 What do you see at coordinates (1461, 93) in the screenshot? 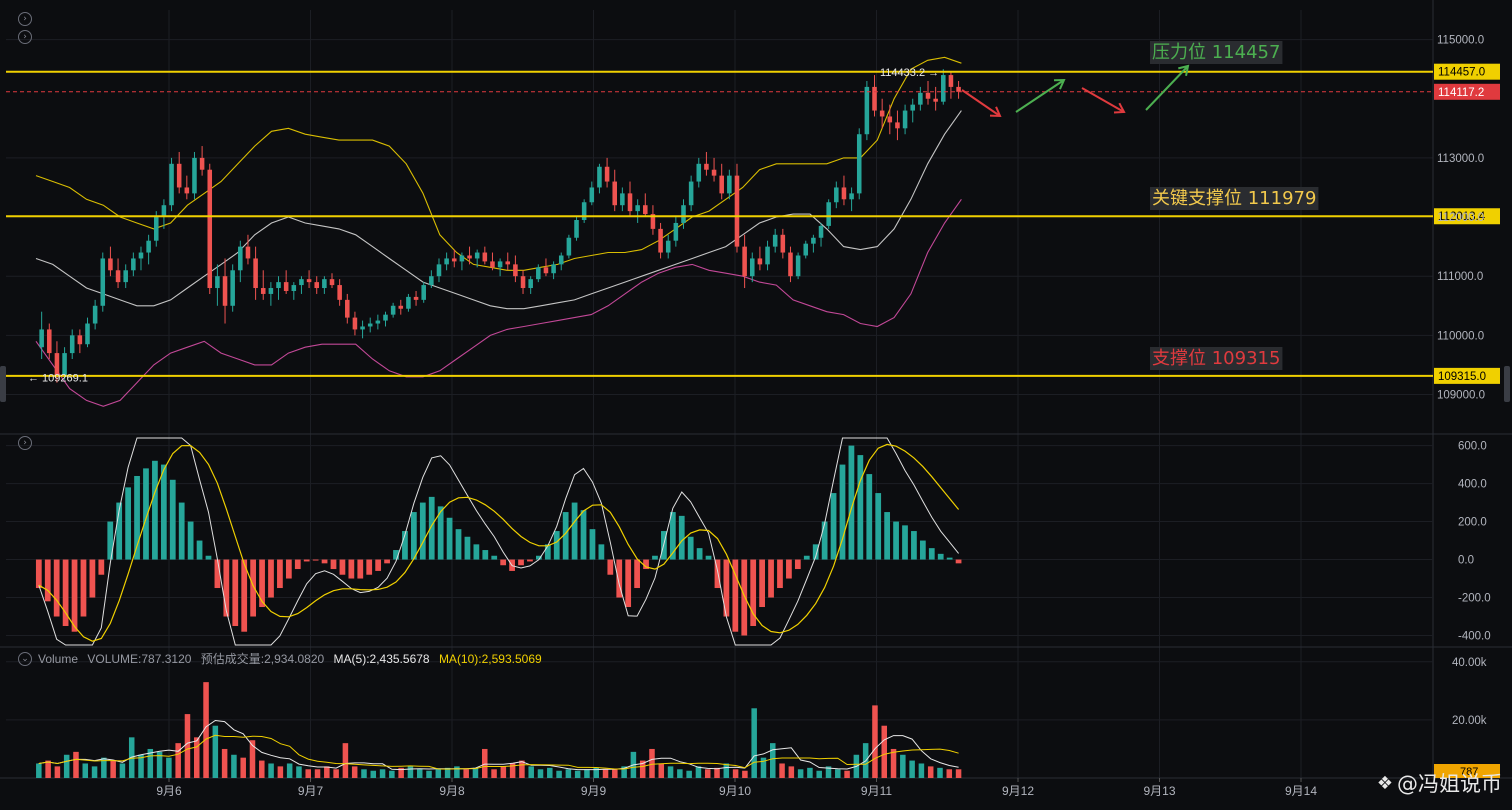
I see `current-price-label: 114117.2` at bounding box center [1461, 93].